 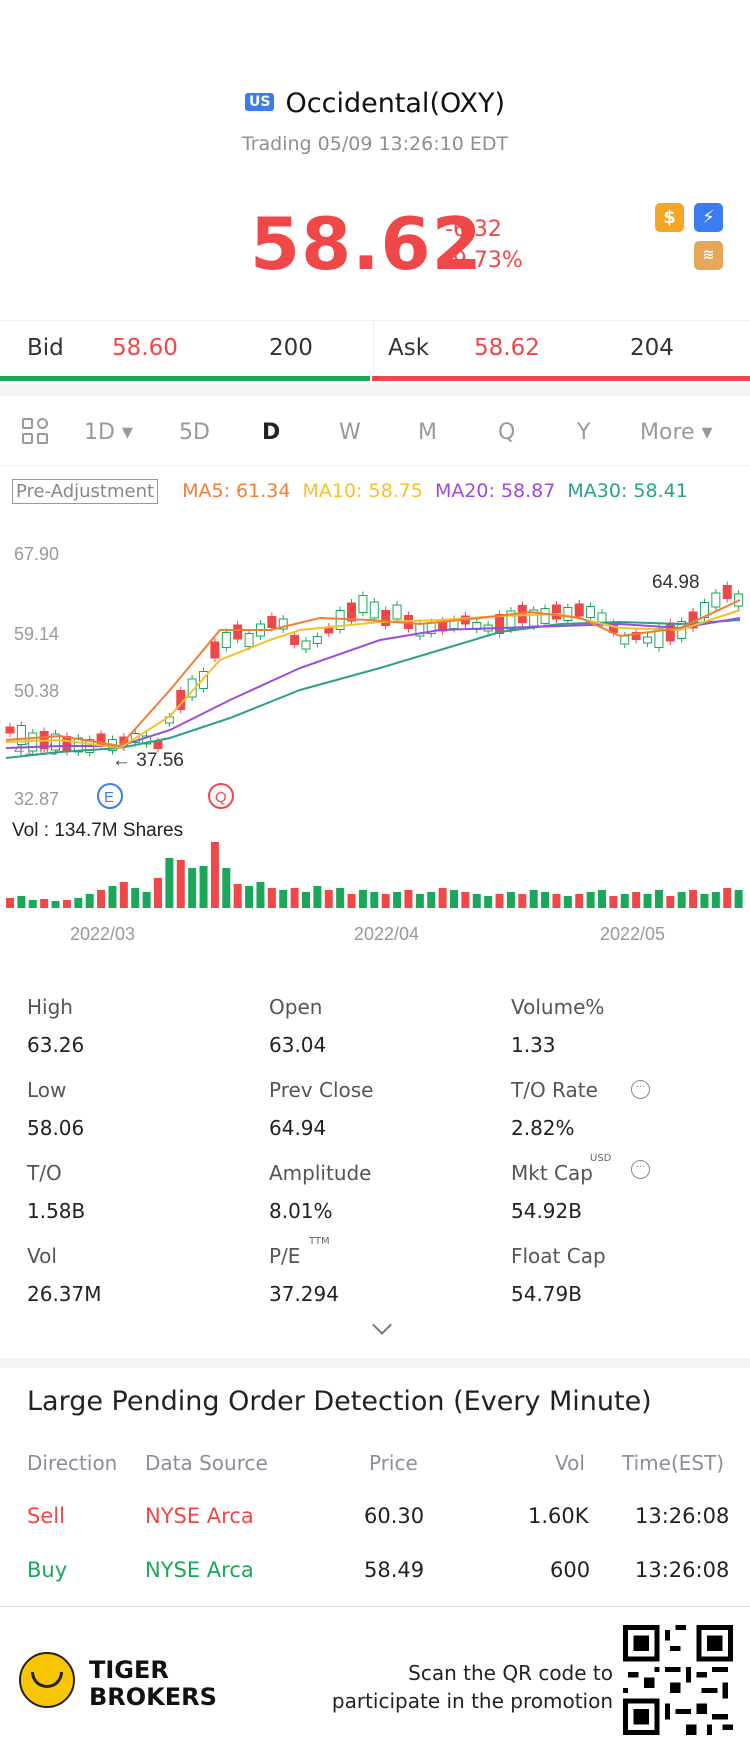 What do you see at coordinates (382, 1325) in the screenshot?
I see `expand-chevron-icon` at bounding box center [382, 1325].